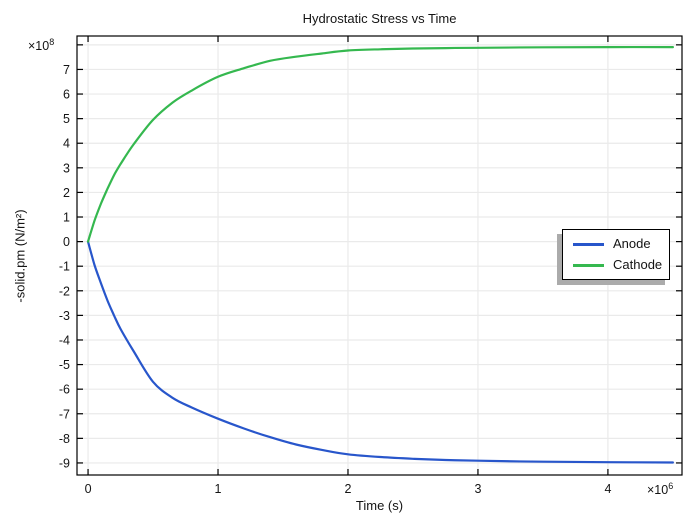 Image resolution: width=690 pixels, height=518 pixels. What do you see at coordinates (477, 489) in the screenshot?
I see `x-tick-label: 3` at bounding box center [477, 489].